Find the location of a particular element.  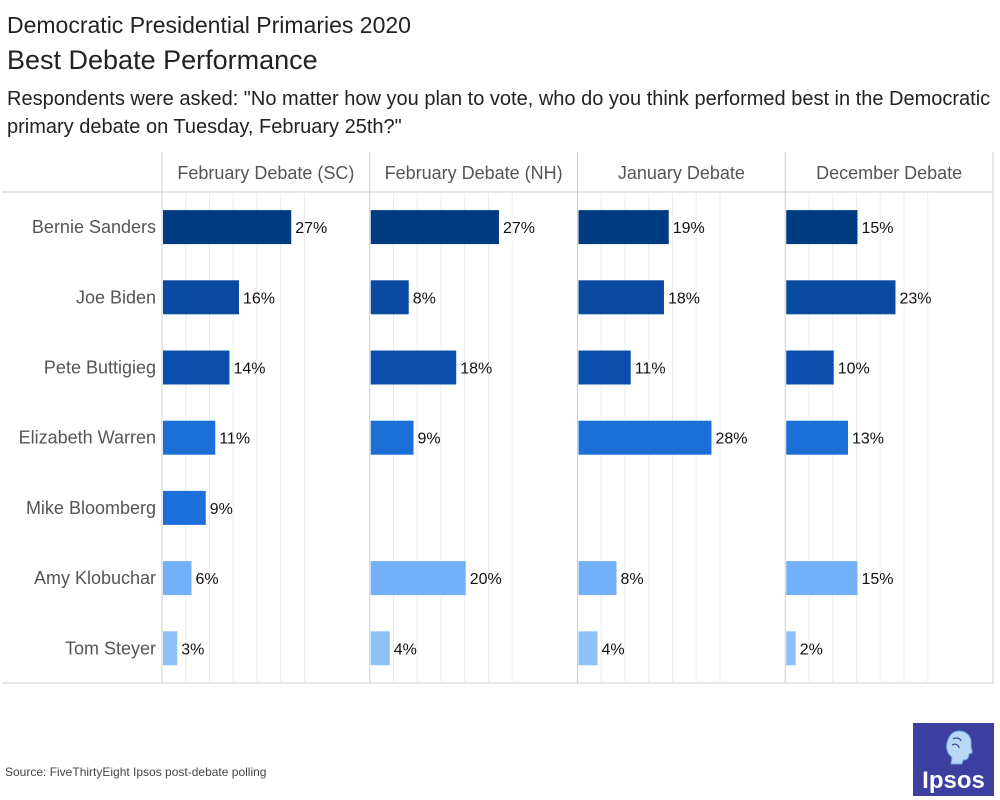

data-label: 16% is located at coordinates (259, 298).